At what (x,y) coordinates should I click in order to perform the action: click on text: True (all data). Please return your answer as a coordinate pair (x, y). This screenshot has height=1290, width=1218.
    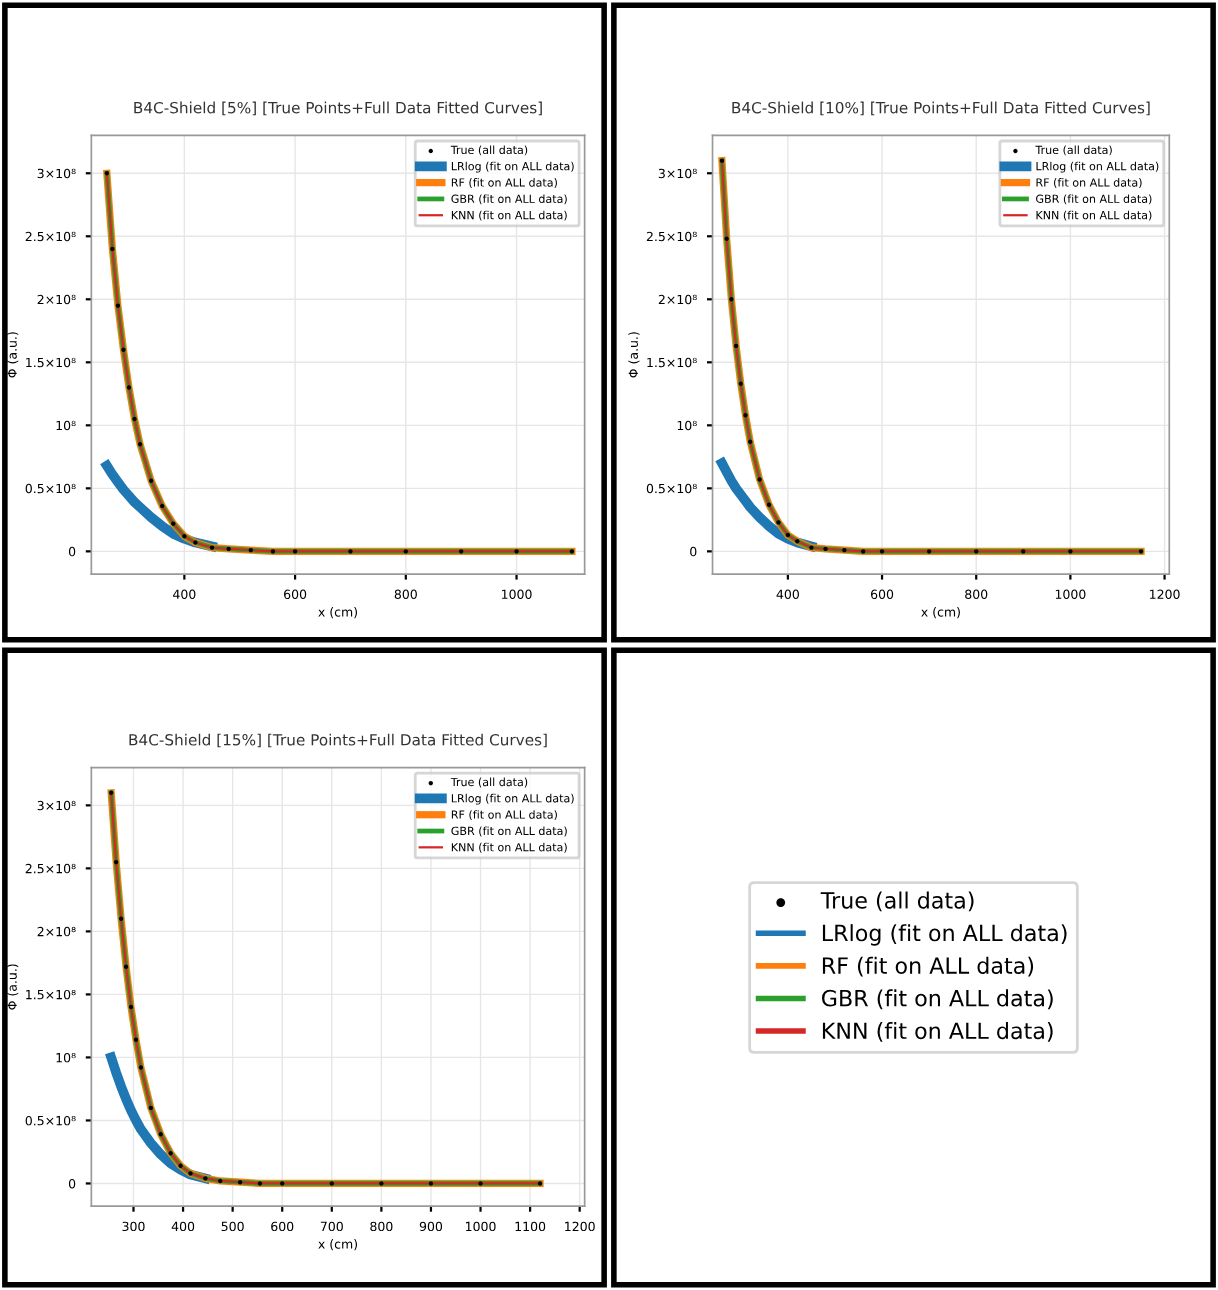
    Looking at the image, I should click on (897, 901).